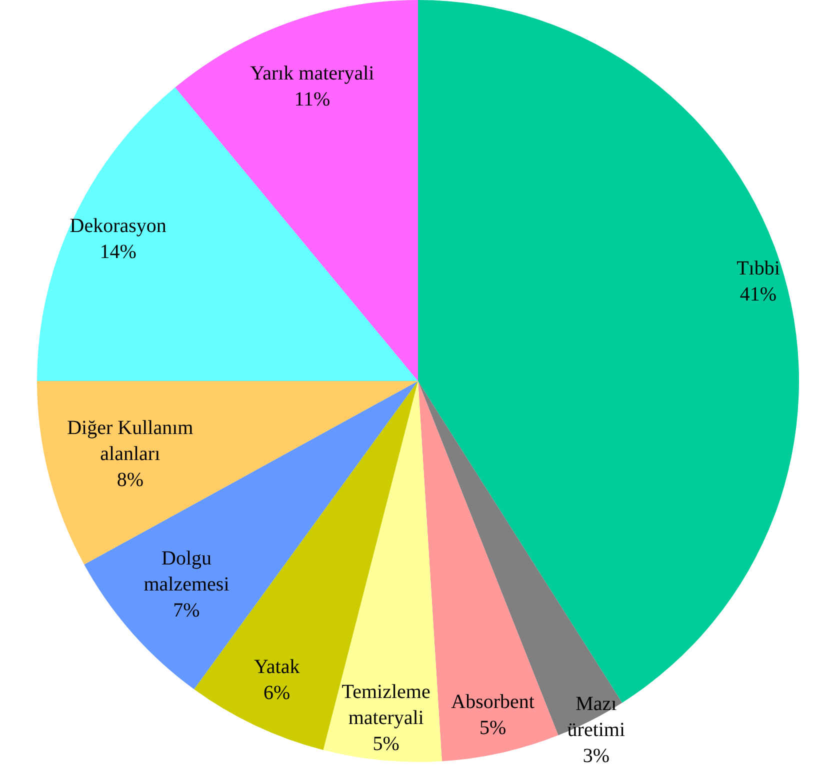 This screenshot has height=769, width=817. What do you see at coordinates (277, 667) in the screenshot?
I see `slice-label: Yatak` at bounding box center [277, 667].